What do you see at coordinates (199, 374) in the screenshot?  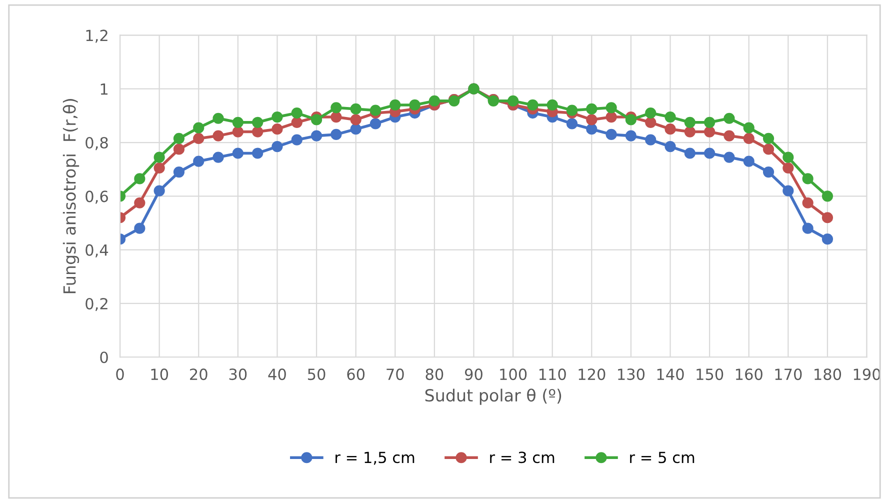 I see `x-tick-label: 20` at bounding box center [199, 374].